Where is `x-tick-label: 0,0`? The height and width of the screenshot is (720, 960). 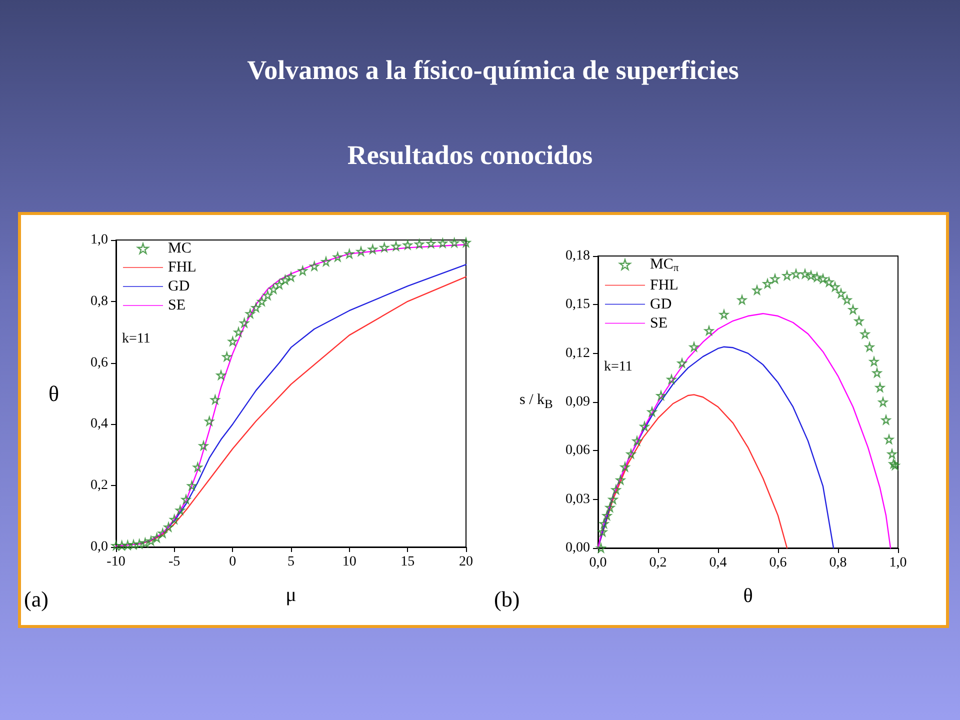 x-tick-label: 0,0 is located at coordinates (598, 563).